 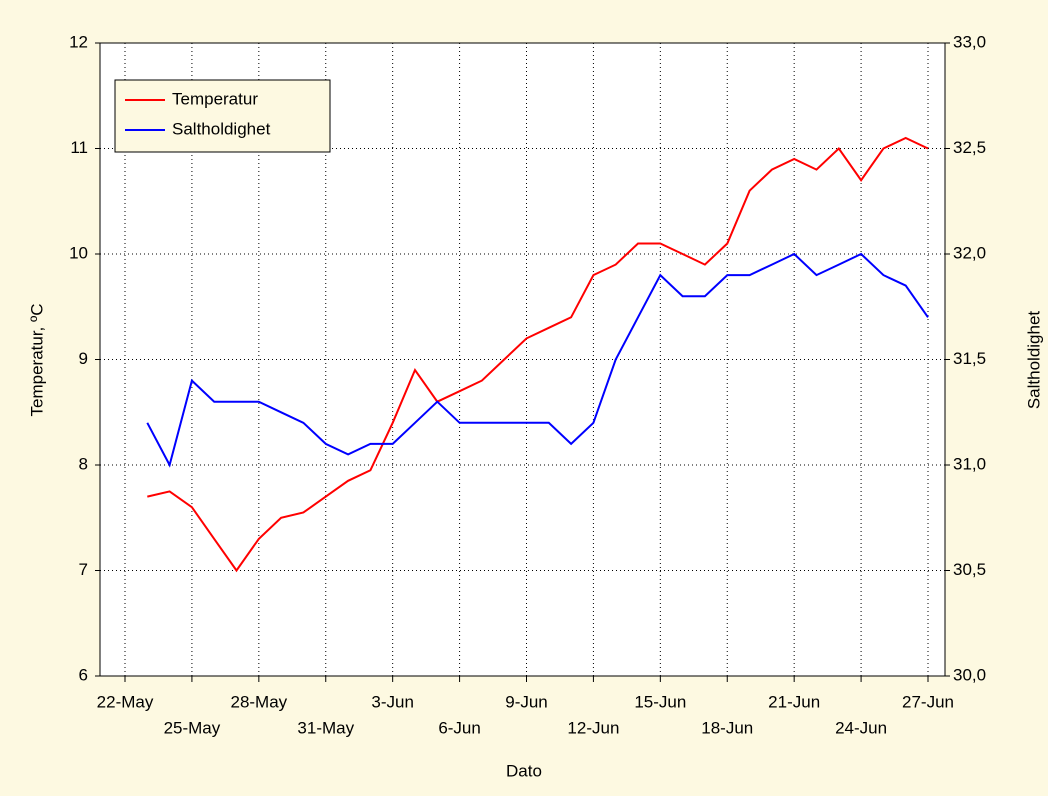 What do you see at coordinates (392, 701) in the screenshot?
I see `x-tick-label: 3-Jun` at bounding box center [392, 701].